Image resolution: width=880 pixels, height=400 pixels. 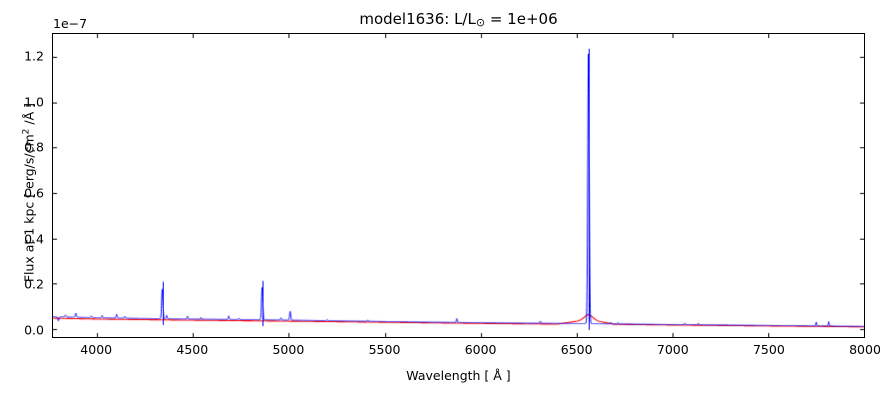 I want to click on y-axis-offset-text: 1e−7, so click(x=70, y=23).